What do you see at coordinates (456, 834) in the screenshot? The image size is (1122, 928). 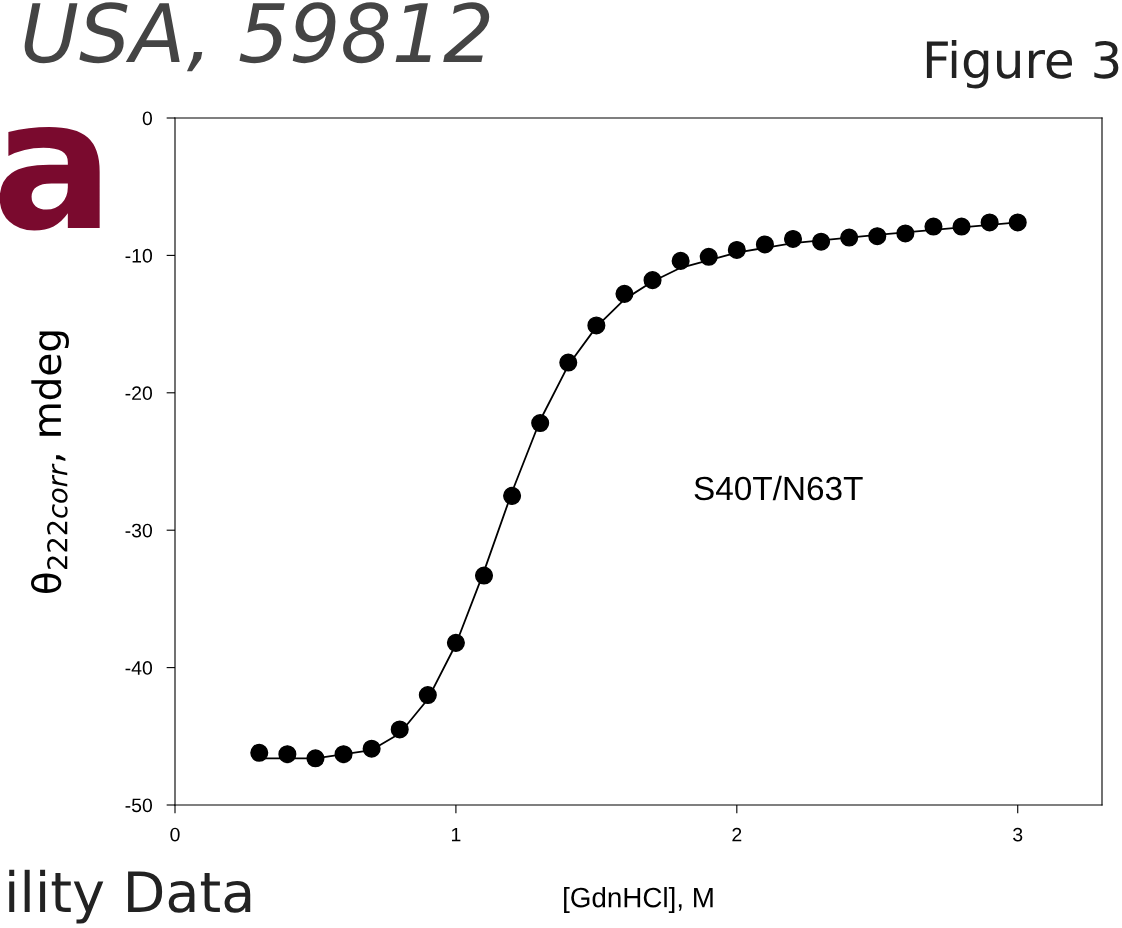 I see `x-tick-label: 1` at bounding box center [456, 834].